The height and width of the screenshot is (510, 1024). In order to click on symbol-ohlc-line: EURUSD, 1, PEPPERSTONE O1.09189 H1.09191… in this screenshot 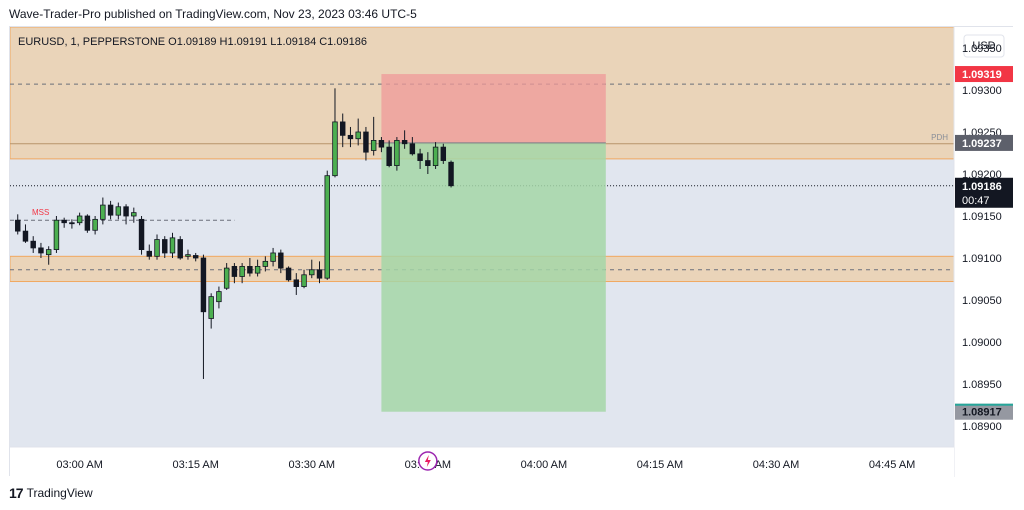, I will do `click(192, 42)`.